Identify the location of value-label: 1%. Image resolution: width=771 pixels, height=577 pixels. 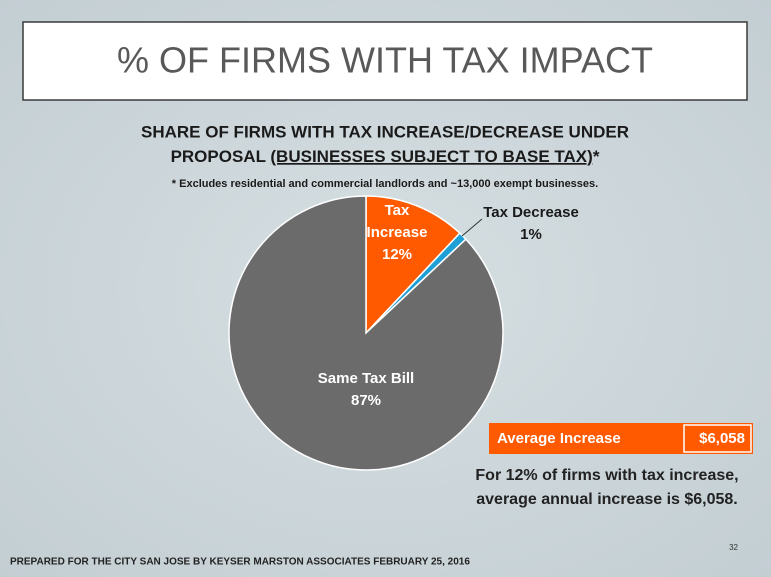
(531, 234).